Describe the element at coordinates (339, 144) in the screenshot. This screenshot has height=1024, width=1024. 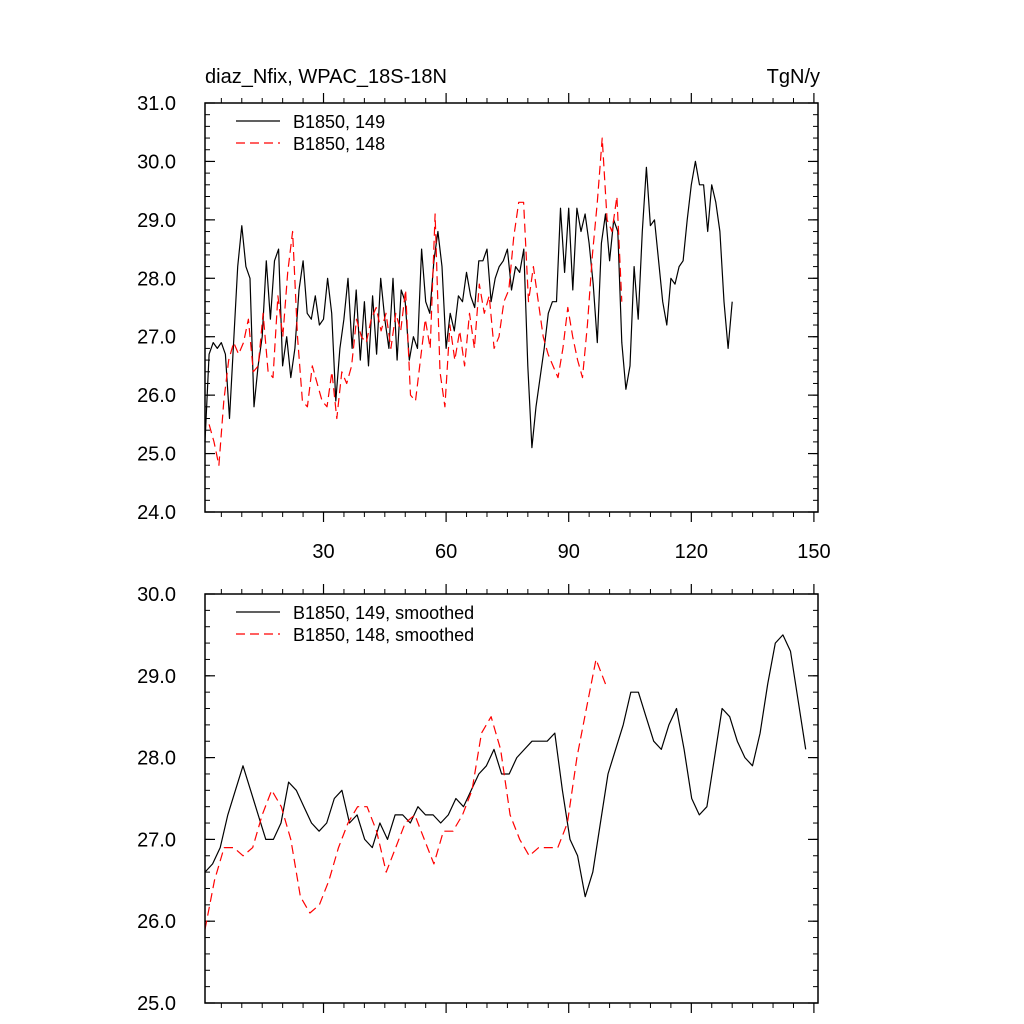
I see `legend-label: B1850, 148` at that location.